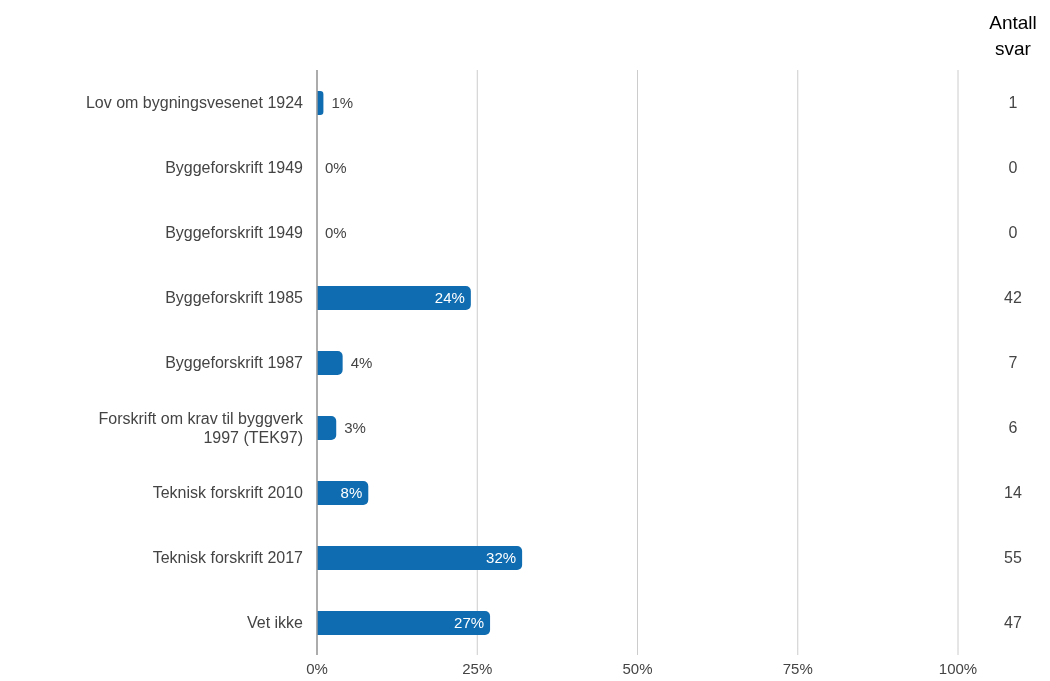 The image size is (1050, 681). Describe the element at coordinates (1013, 297) in the screenshot. I see `text: 42` at that location.